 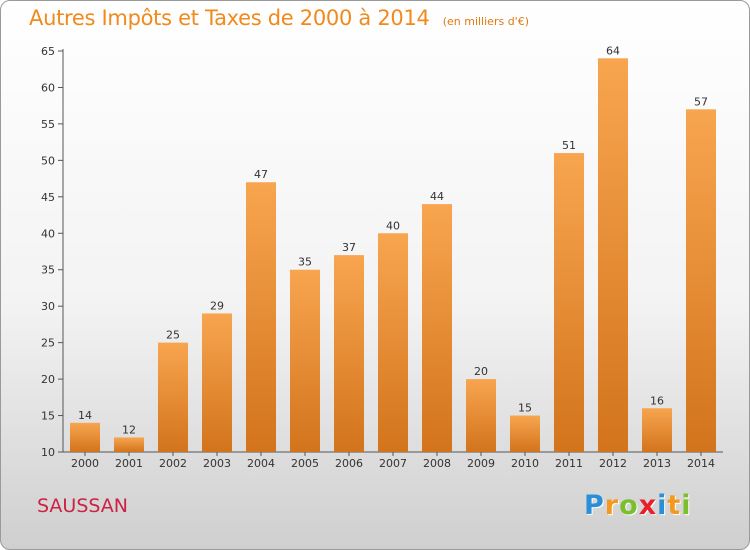 What do you see at coordinates (83, 506) in the screenshot?
I see `commune-name: SAUSSAN` at bounding box center [83, 506].